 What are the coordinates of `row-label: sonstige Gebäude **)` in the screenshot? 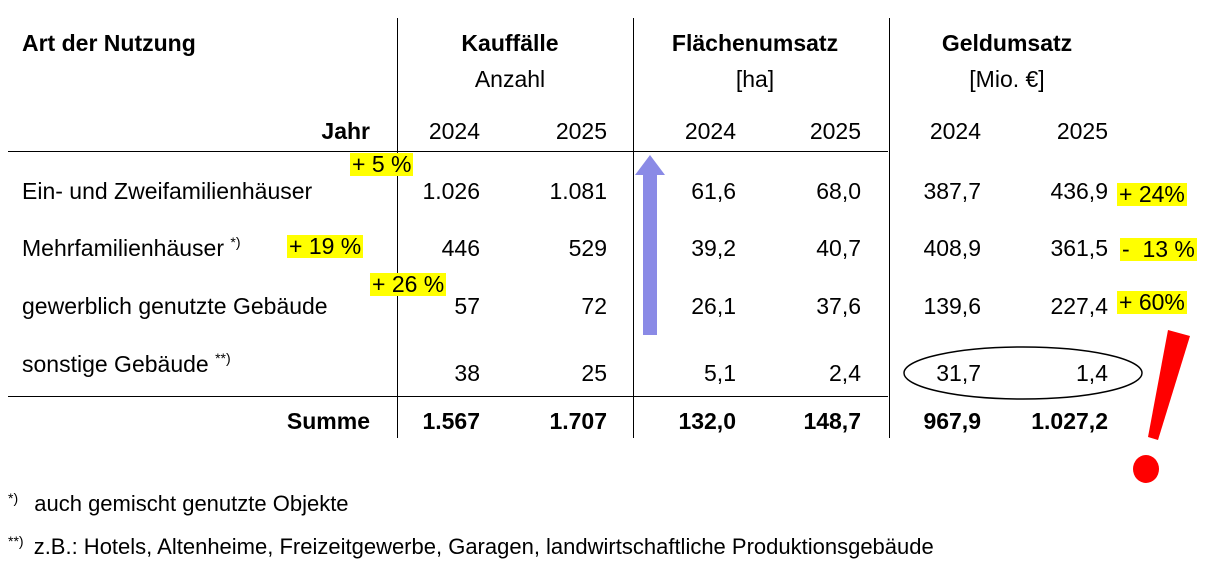 It's located at (126, 363).